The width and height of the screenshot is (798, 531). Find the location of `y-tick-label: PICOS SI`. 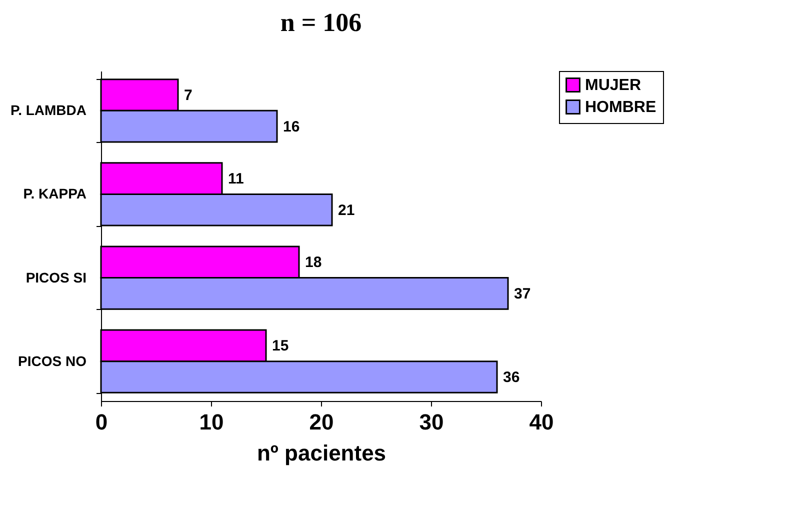

y-tick-label: PICOS SI is located at coordinates (56, 277).